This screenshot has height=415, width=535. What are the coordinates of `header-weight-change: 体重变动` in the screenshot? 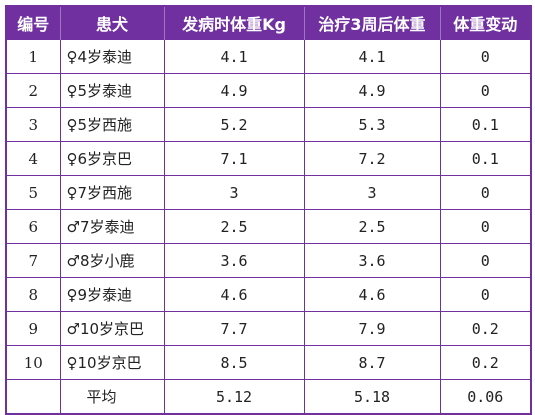 It's located at (485, 23).